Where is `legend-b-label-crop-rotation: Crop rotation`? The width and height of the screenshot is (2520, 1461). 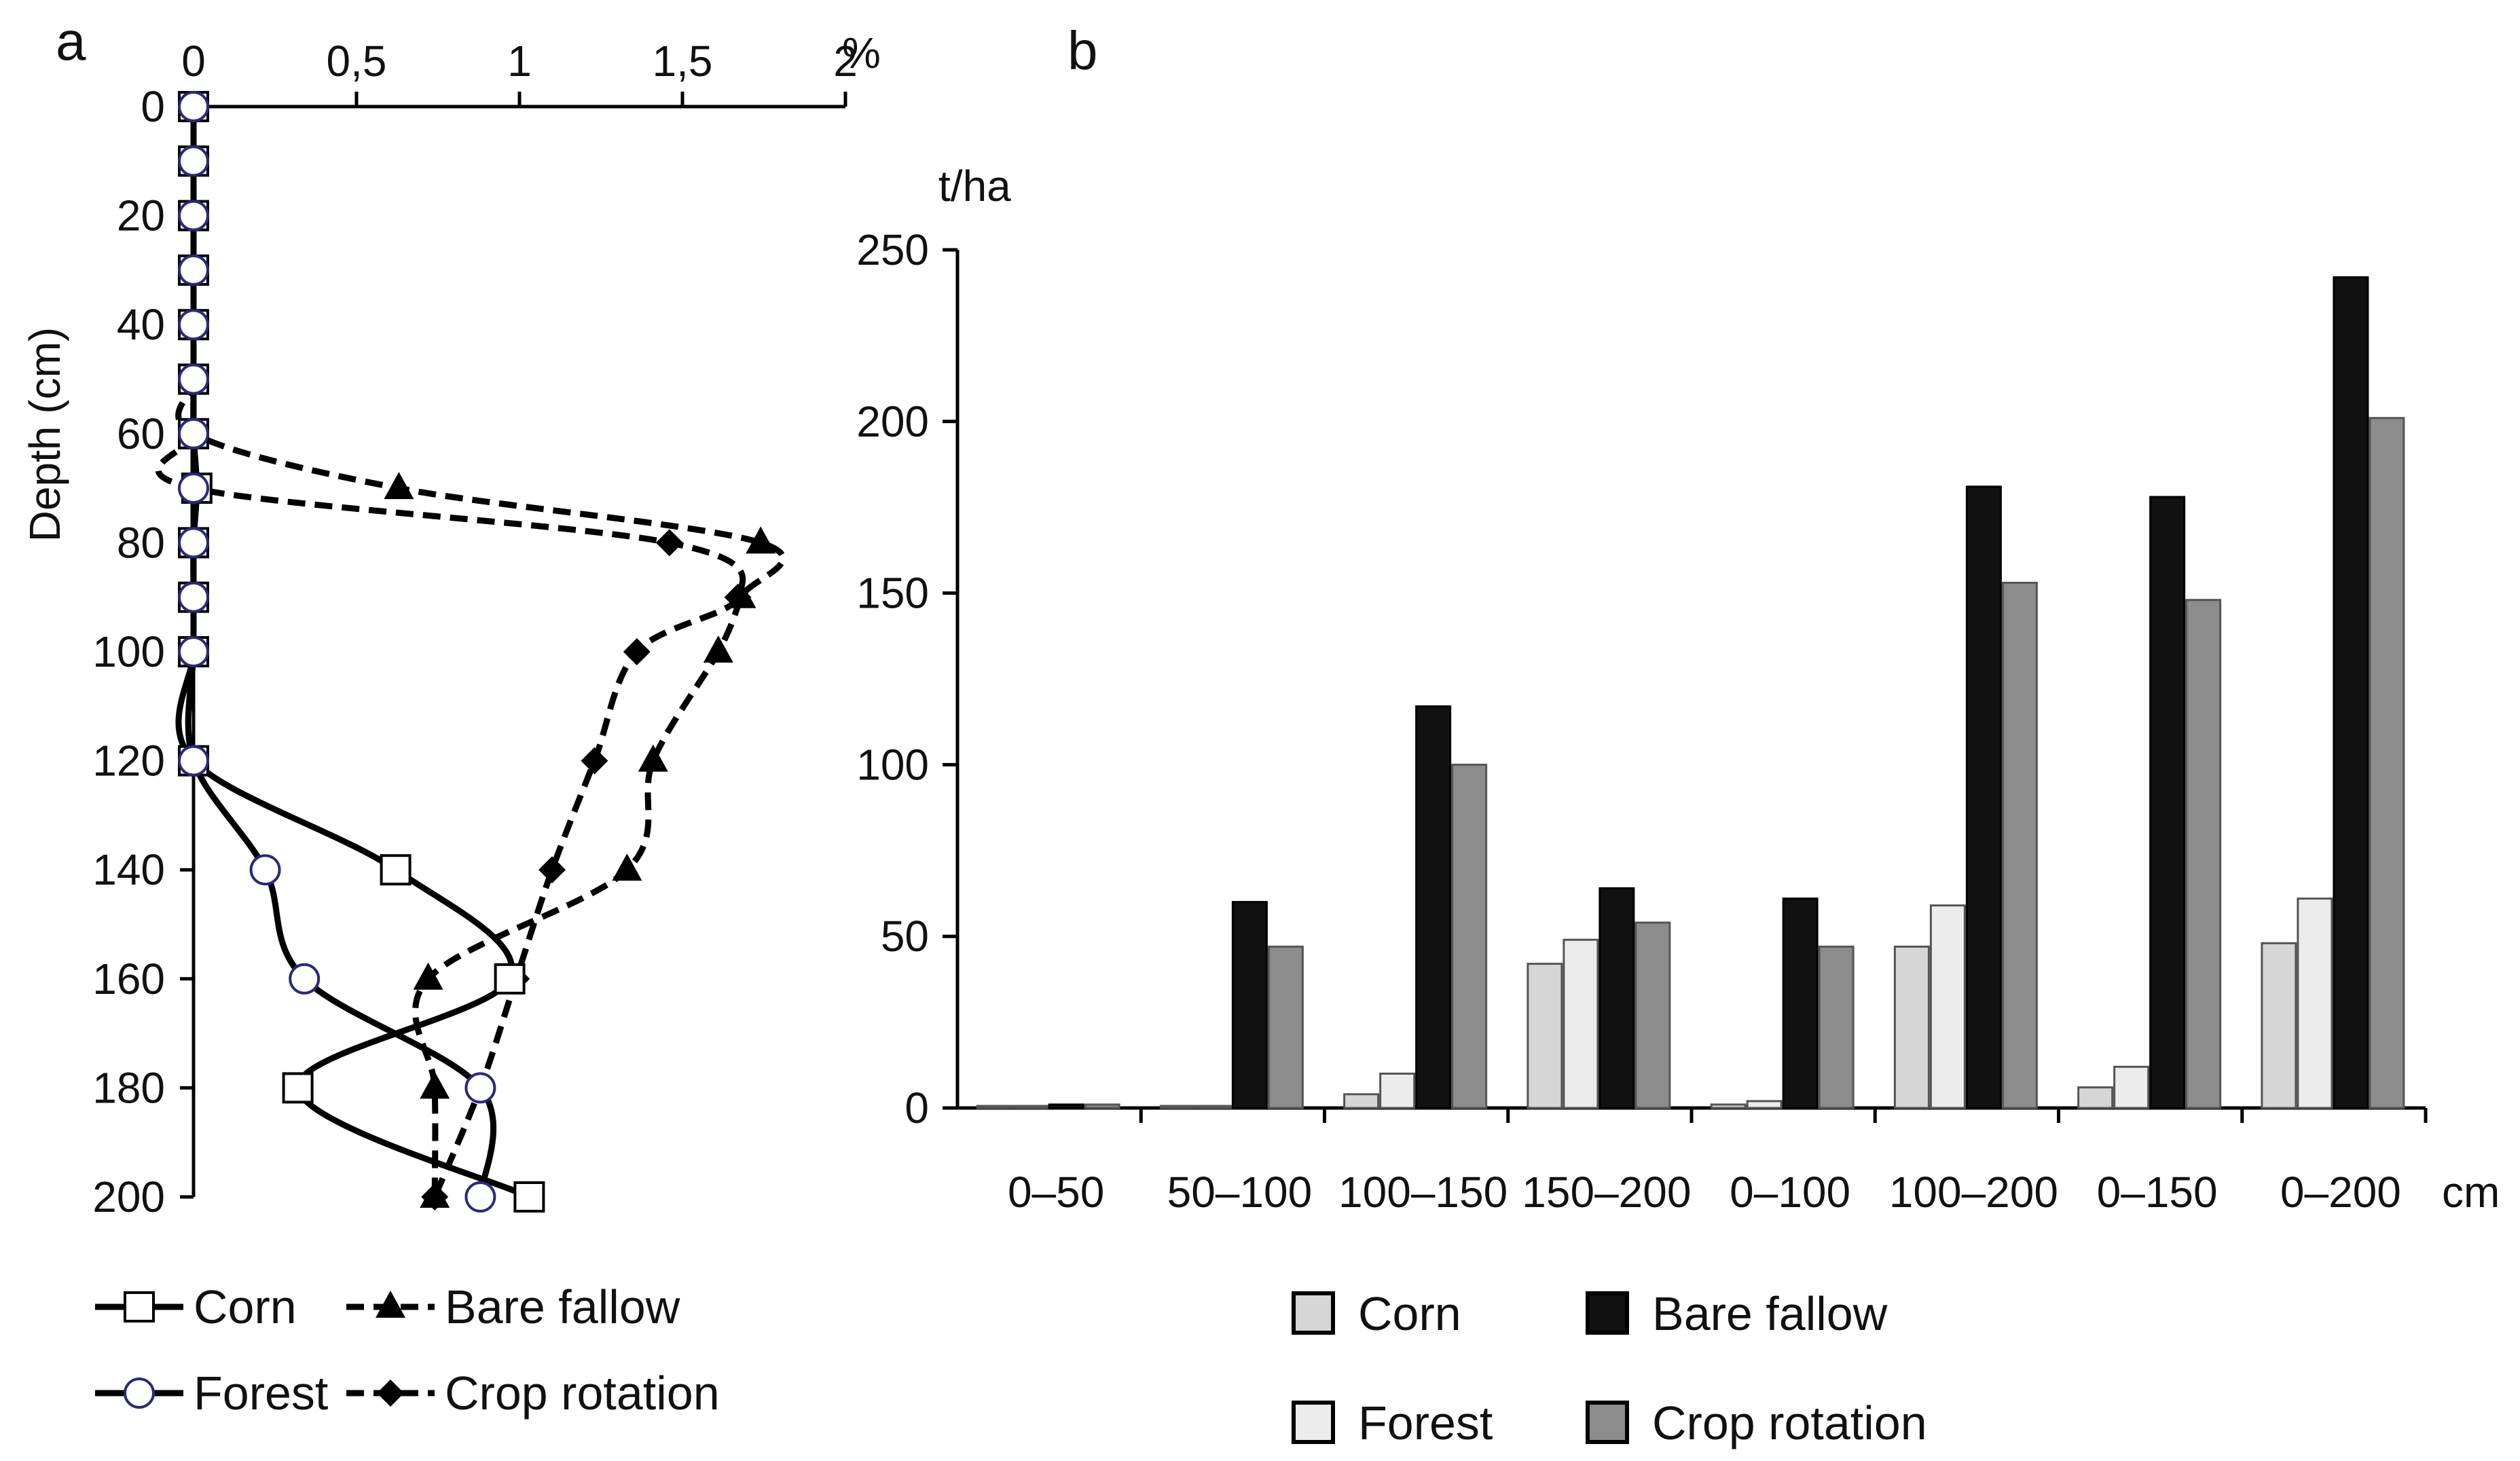
legend-b-label-crop-rotation: Crop rotation is located at coordinates (1789, 1423).